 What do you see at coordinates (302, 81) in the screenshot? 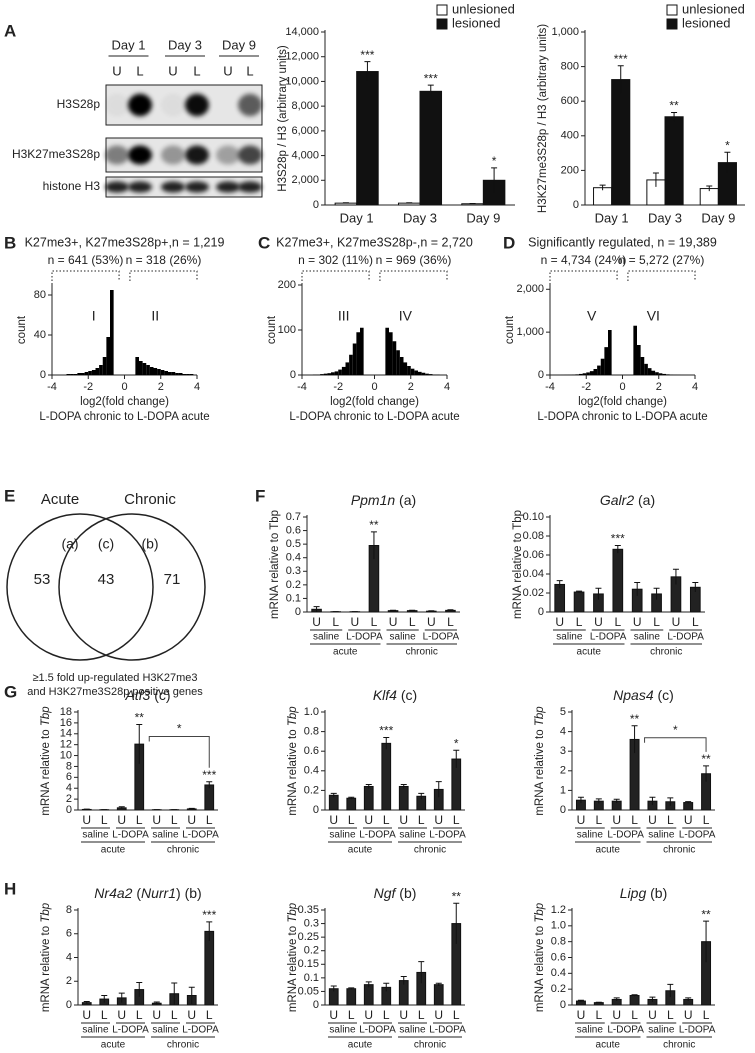
I see `y-tick-label: 10,000` at bounding box center [302, 81].